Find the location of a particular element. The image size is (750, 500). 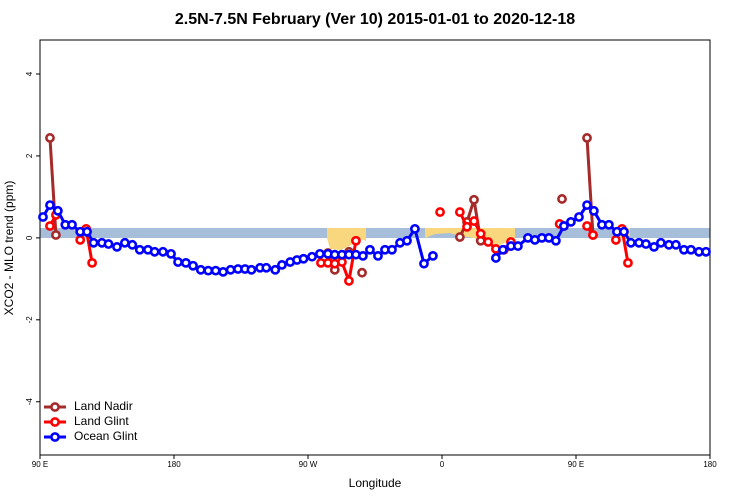

y-tick-label: -4 is located at coordinates (29, 402).